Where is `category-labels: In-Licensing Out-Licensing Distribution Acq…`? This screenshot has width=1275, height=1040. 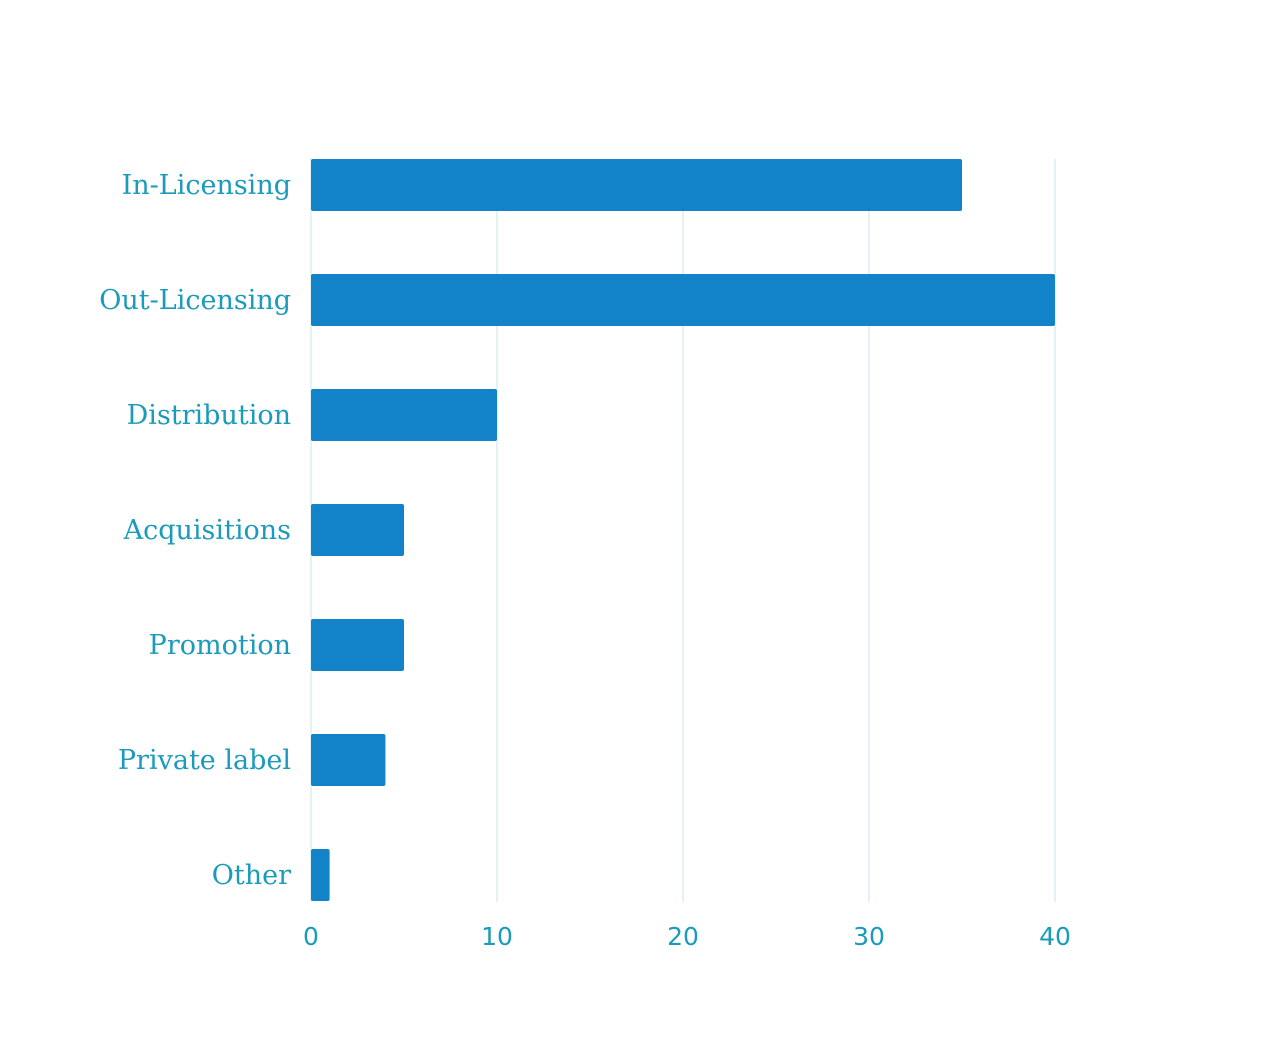
category-labels: In-Licensing Out-Licensing Distribution Acq… is located at coordinates (195, 530).